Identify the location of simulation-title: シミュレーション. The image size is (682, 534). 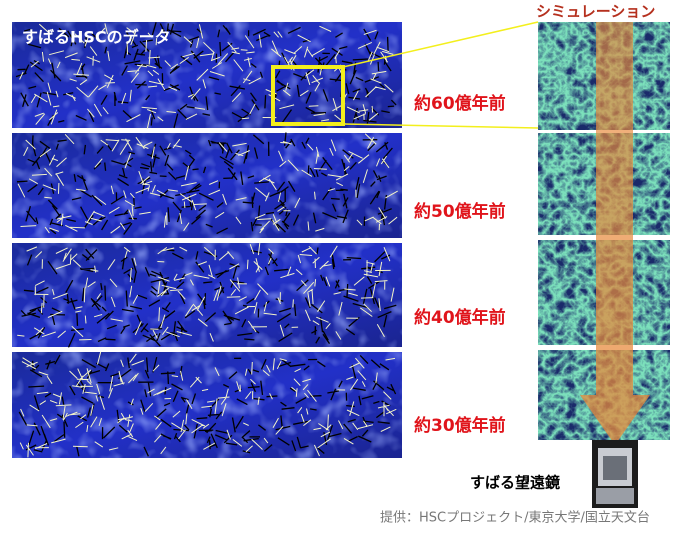
(595, 12).